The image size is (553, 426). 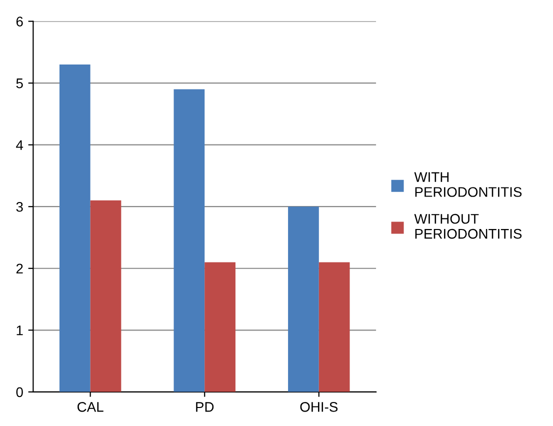 I want to click on y-tick-label: 2, so click(x=19, y=269).